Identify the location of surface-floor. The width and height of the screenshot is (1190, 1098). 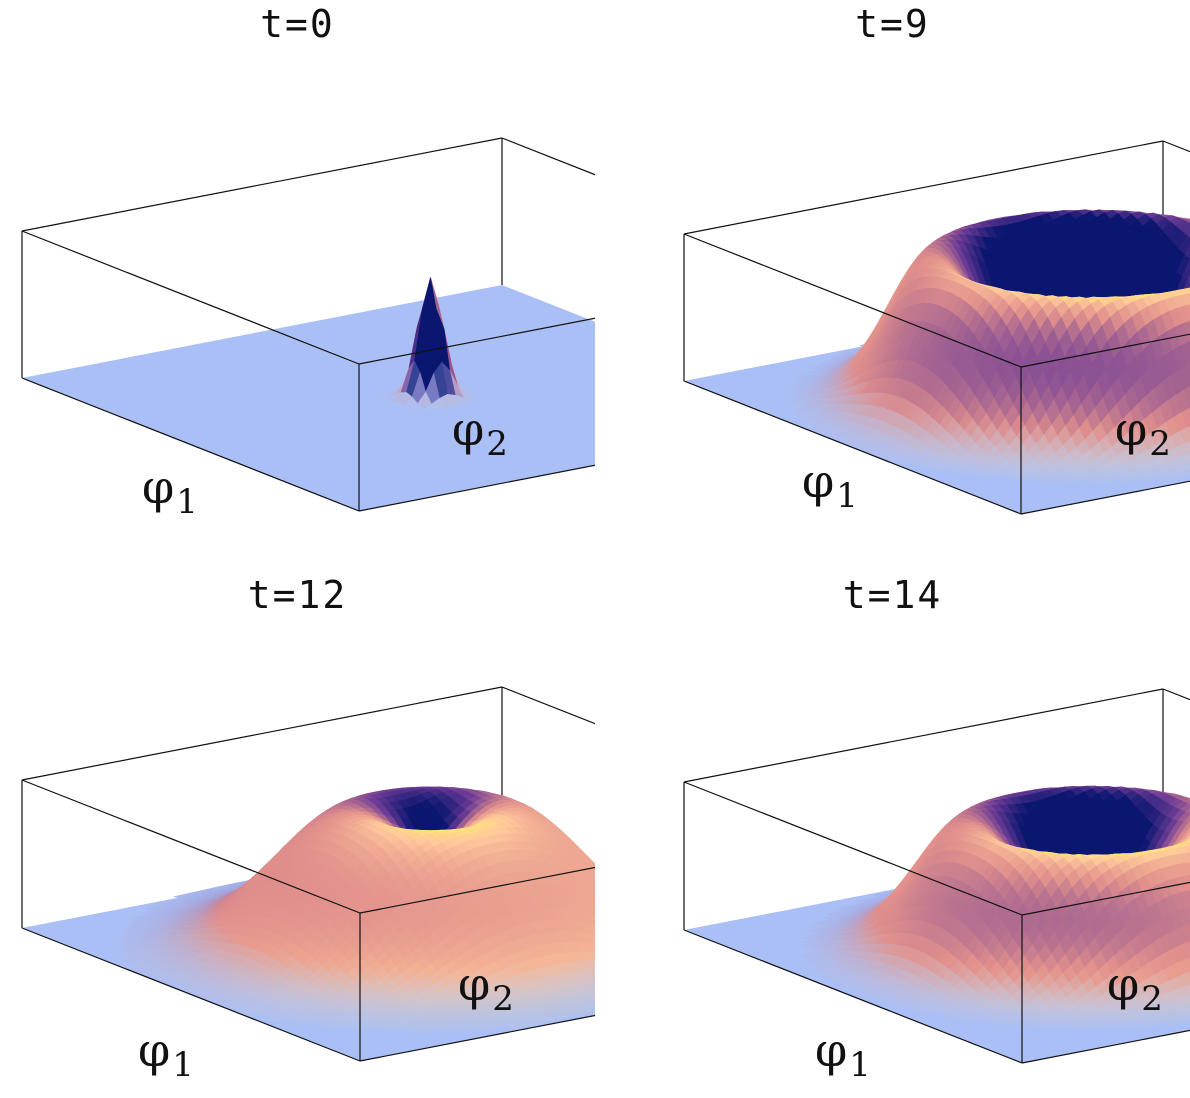
(308, 398).